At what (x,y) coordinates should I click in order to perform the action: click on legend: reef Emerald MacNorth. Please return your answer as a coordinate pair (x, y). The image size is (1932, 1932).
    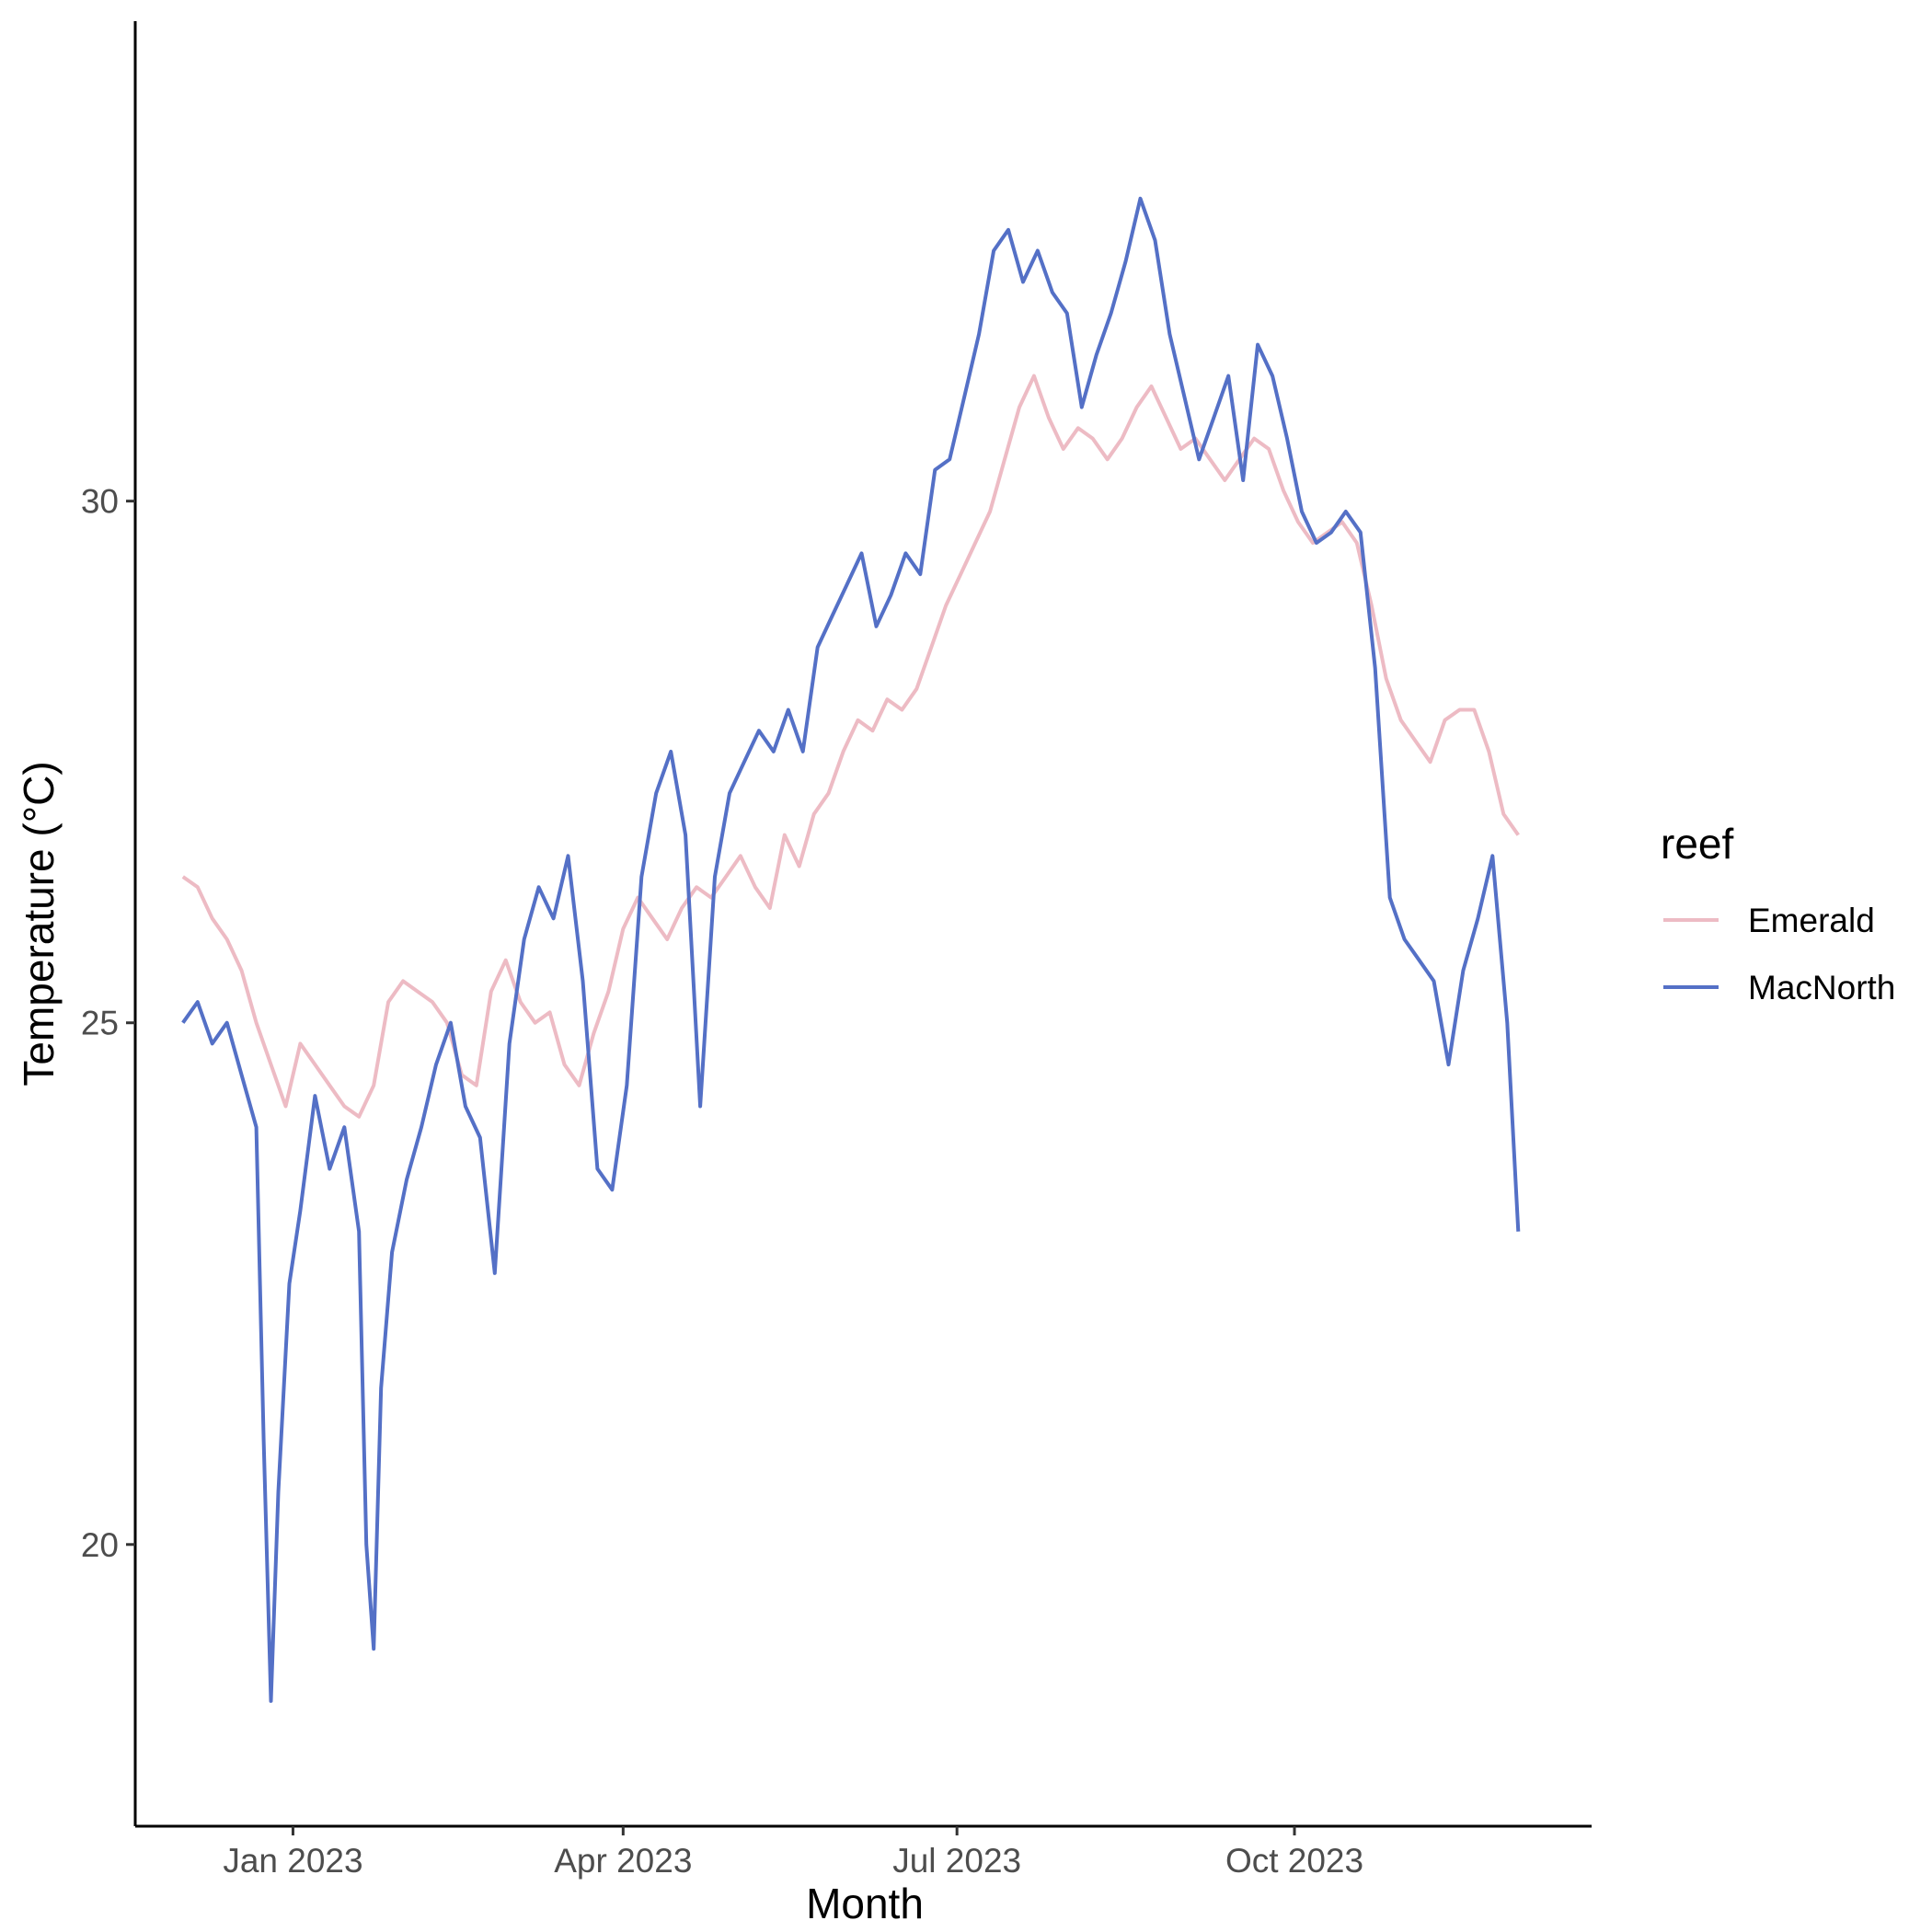
    Looking at the image, I should click on (1778, 913).